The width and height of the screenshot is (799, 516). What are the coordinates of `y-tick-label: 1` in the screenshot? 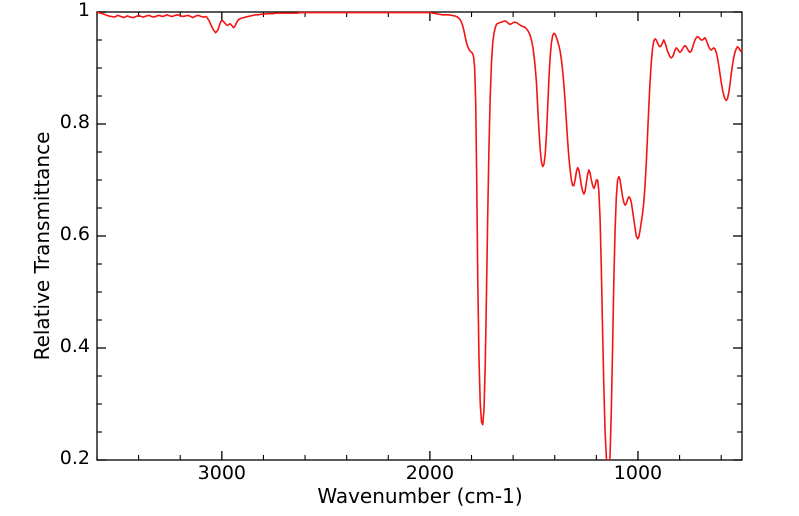 It's located at (83, 10).